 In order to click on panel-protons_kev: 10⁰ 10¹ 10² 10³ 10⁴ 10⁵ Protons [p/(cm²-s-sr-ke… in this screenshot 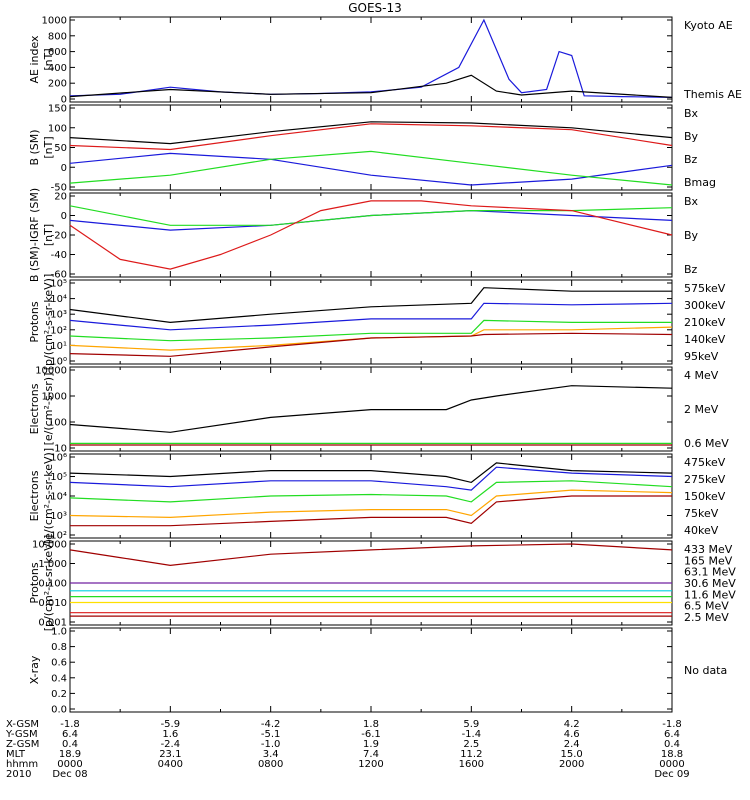, I will do `click(377, 322)`.